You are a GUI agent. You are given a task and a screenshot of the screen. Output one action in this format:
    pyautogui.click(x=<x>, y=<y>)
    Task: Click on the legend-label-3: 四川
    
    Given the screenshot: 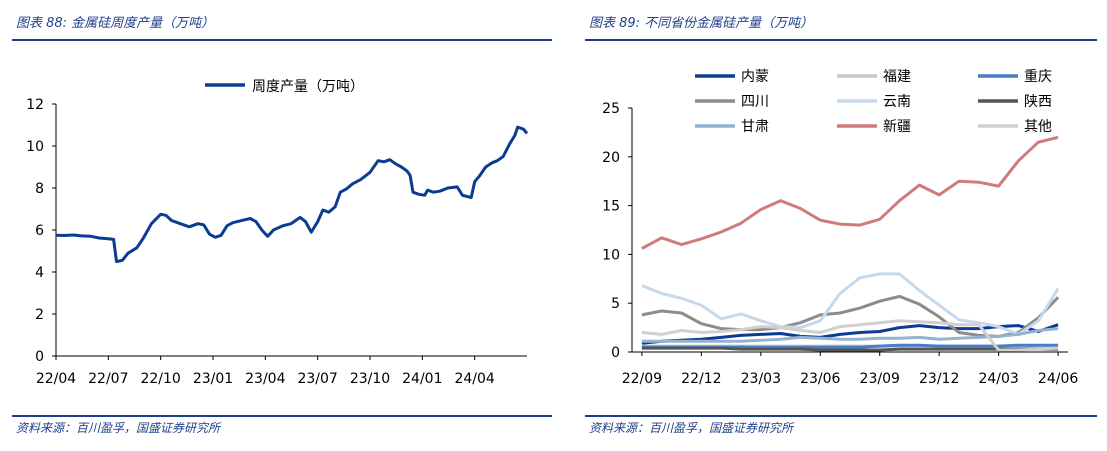 What is the action you would take?
    pyautogui.click(x=755, y=102)
    